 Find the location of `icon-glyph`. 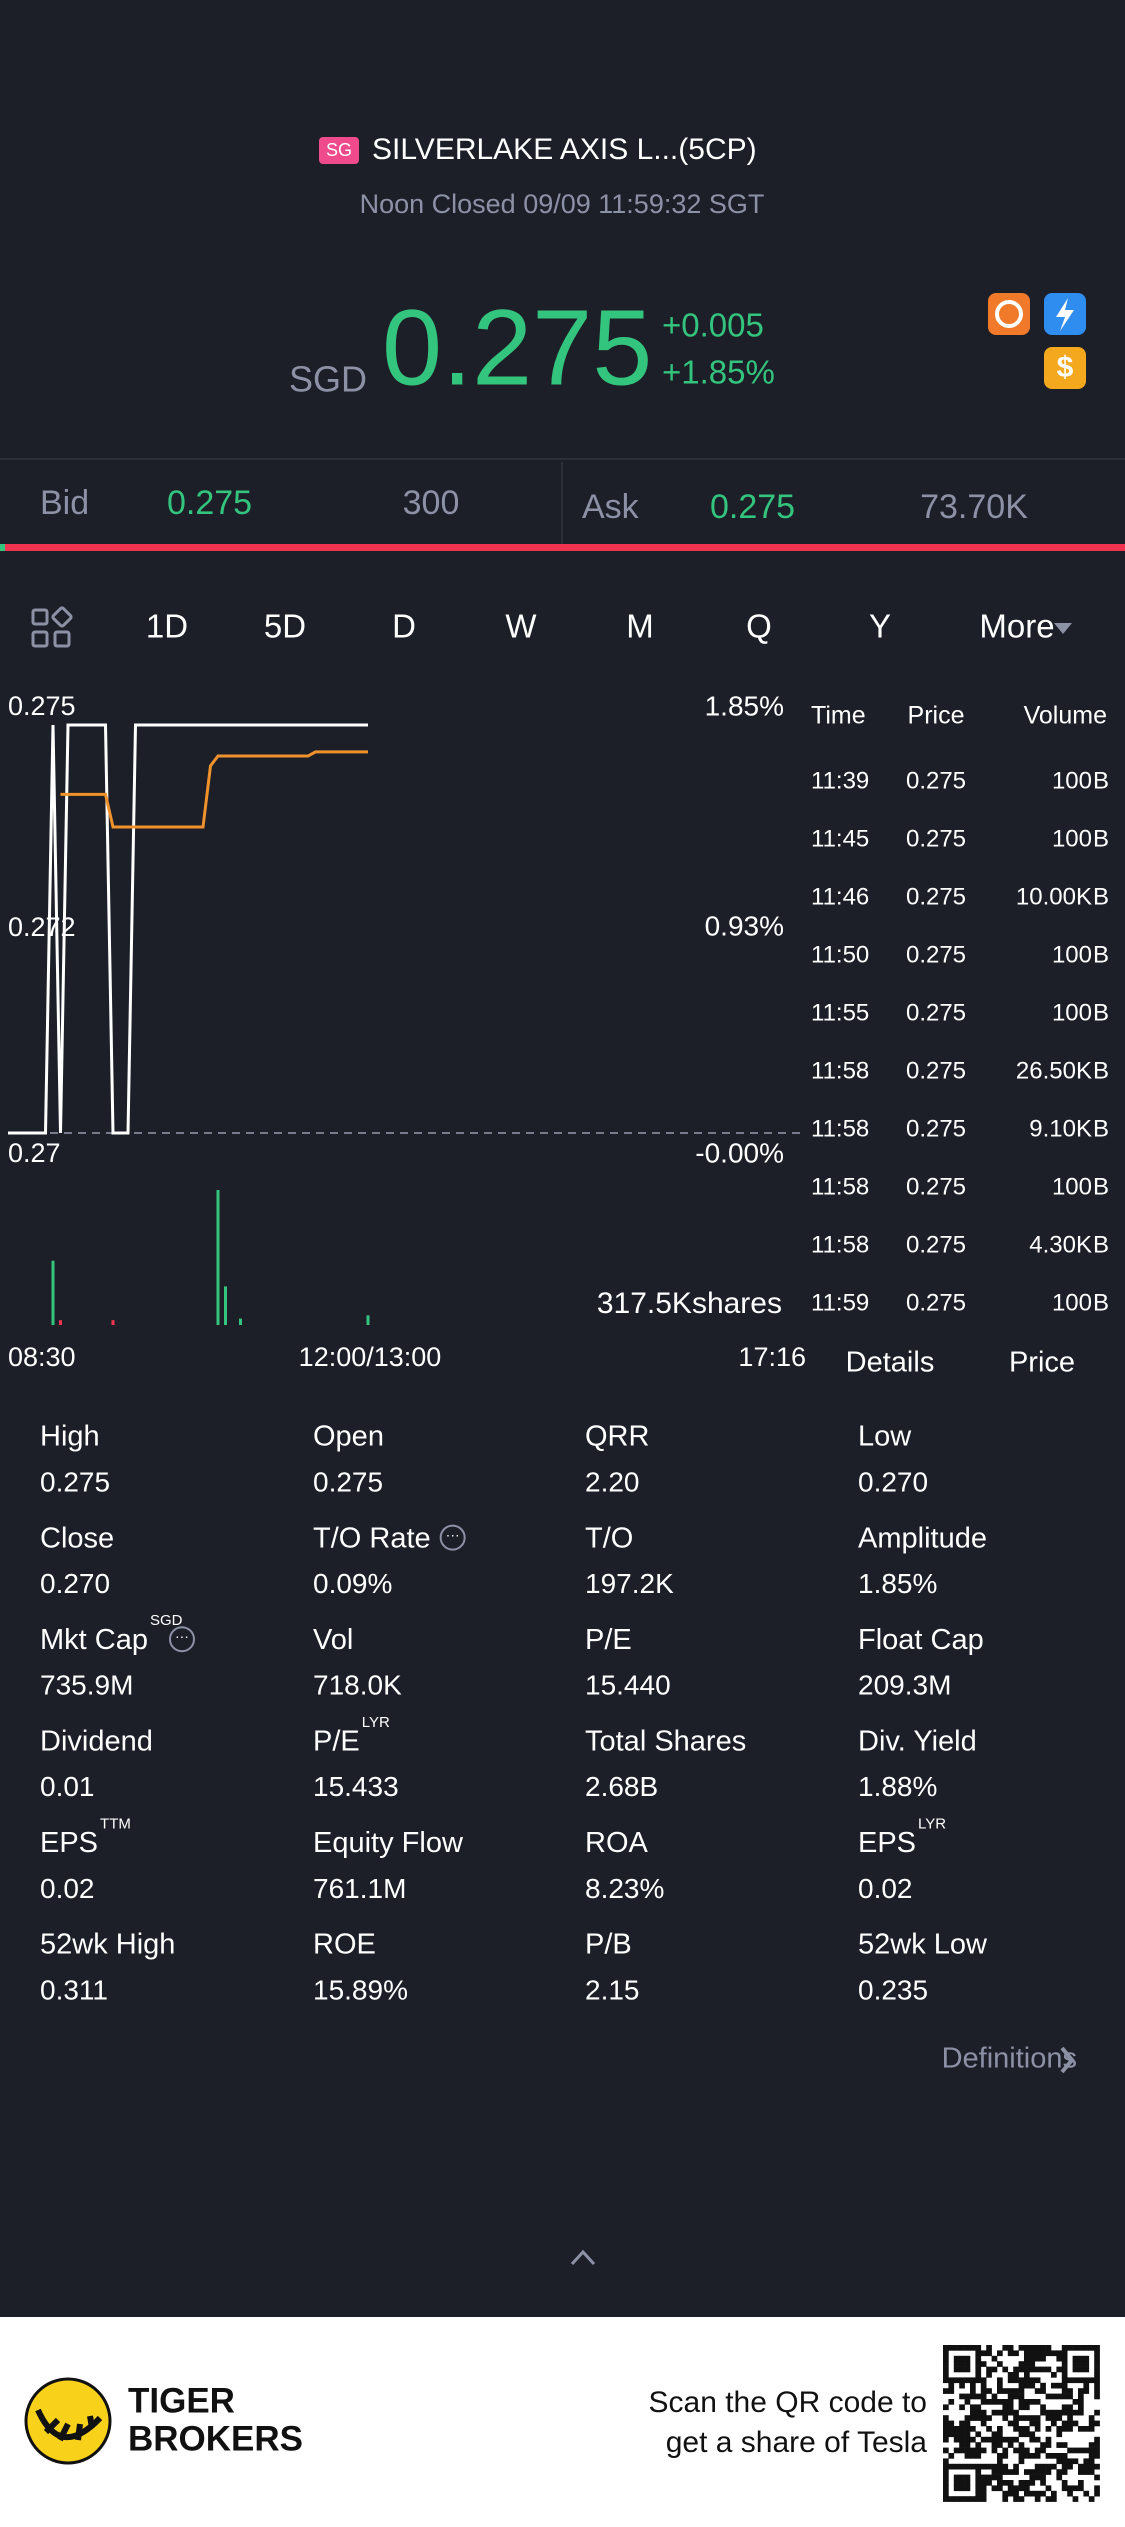

icon-glyph is located at coordinates (1065, 314).